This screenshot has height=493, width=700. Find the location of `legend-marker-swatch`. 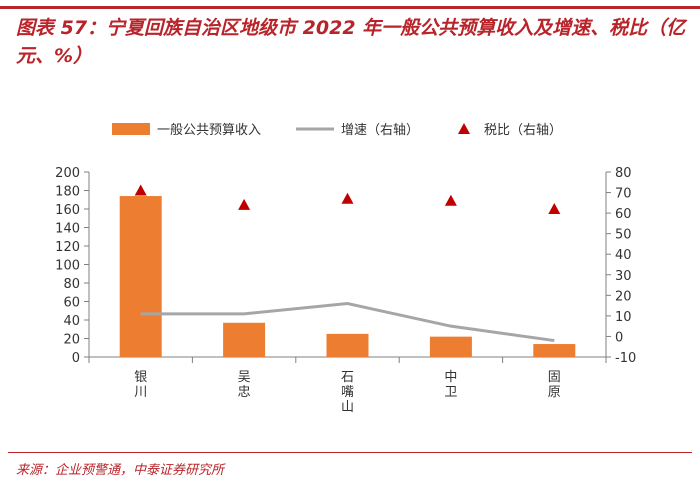

legend-marker-swatch is located at coordinates (464, 128).